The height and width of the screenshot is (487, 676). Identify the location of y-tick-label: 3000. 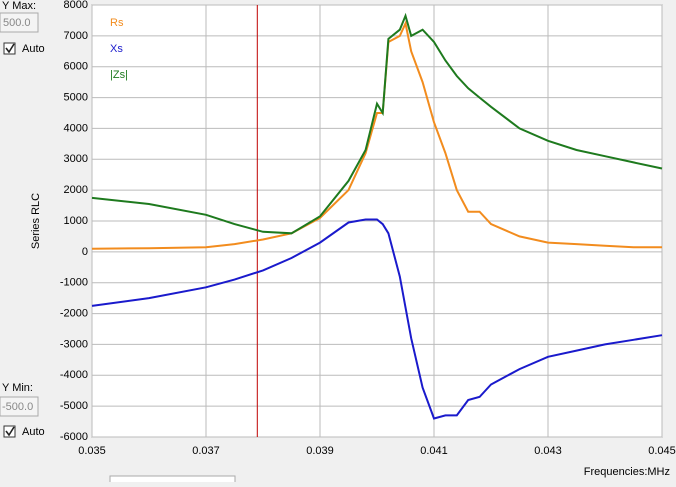
(76, 159).